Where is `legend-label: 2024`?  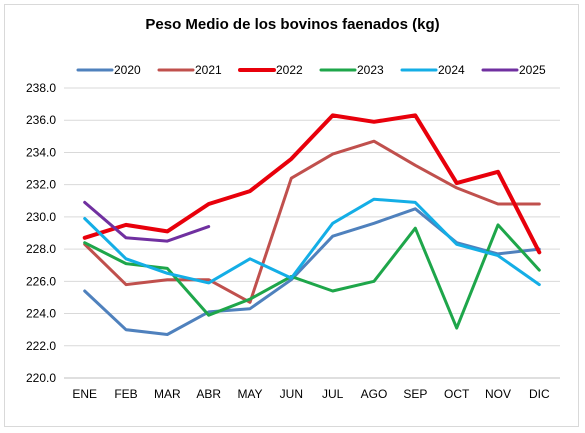
legend-label: 2024 is located at coordinates (451, 70).